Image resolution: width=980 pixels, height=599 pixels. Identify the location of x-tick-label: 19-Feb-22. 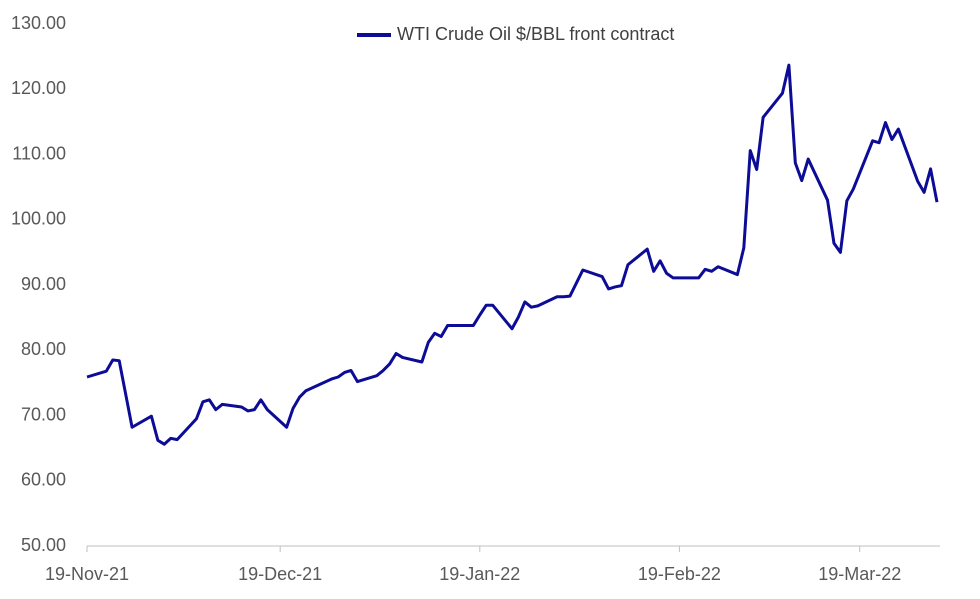
(679, 574).